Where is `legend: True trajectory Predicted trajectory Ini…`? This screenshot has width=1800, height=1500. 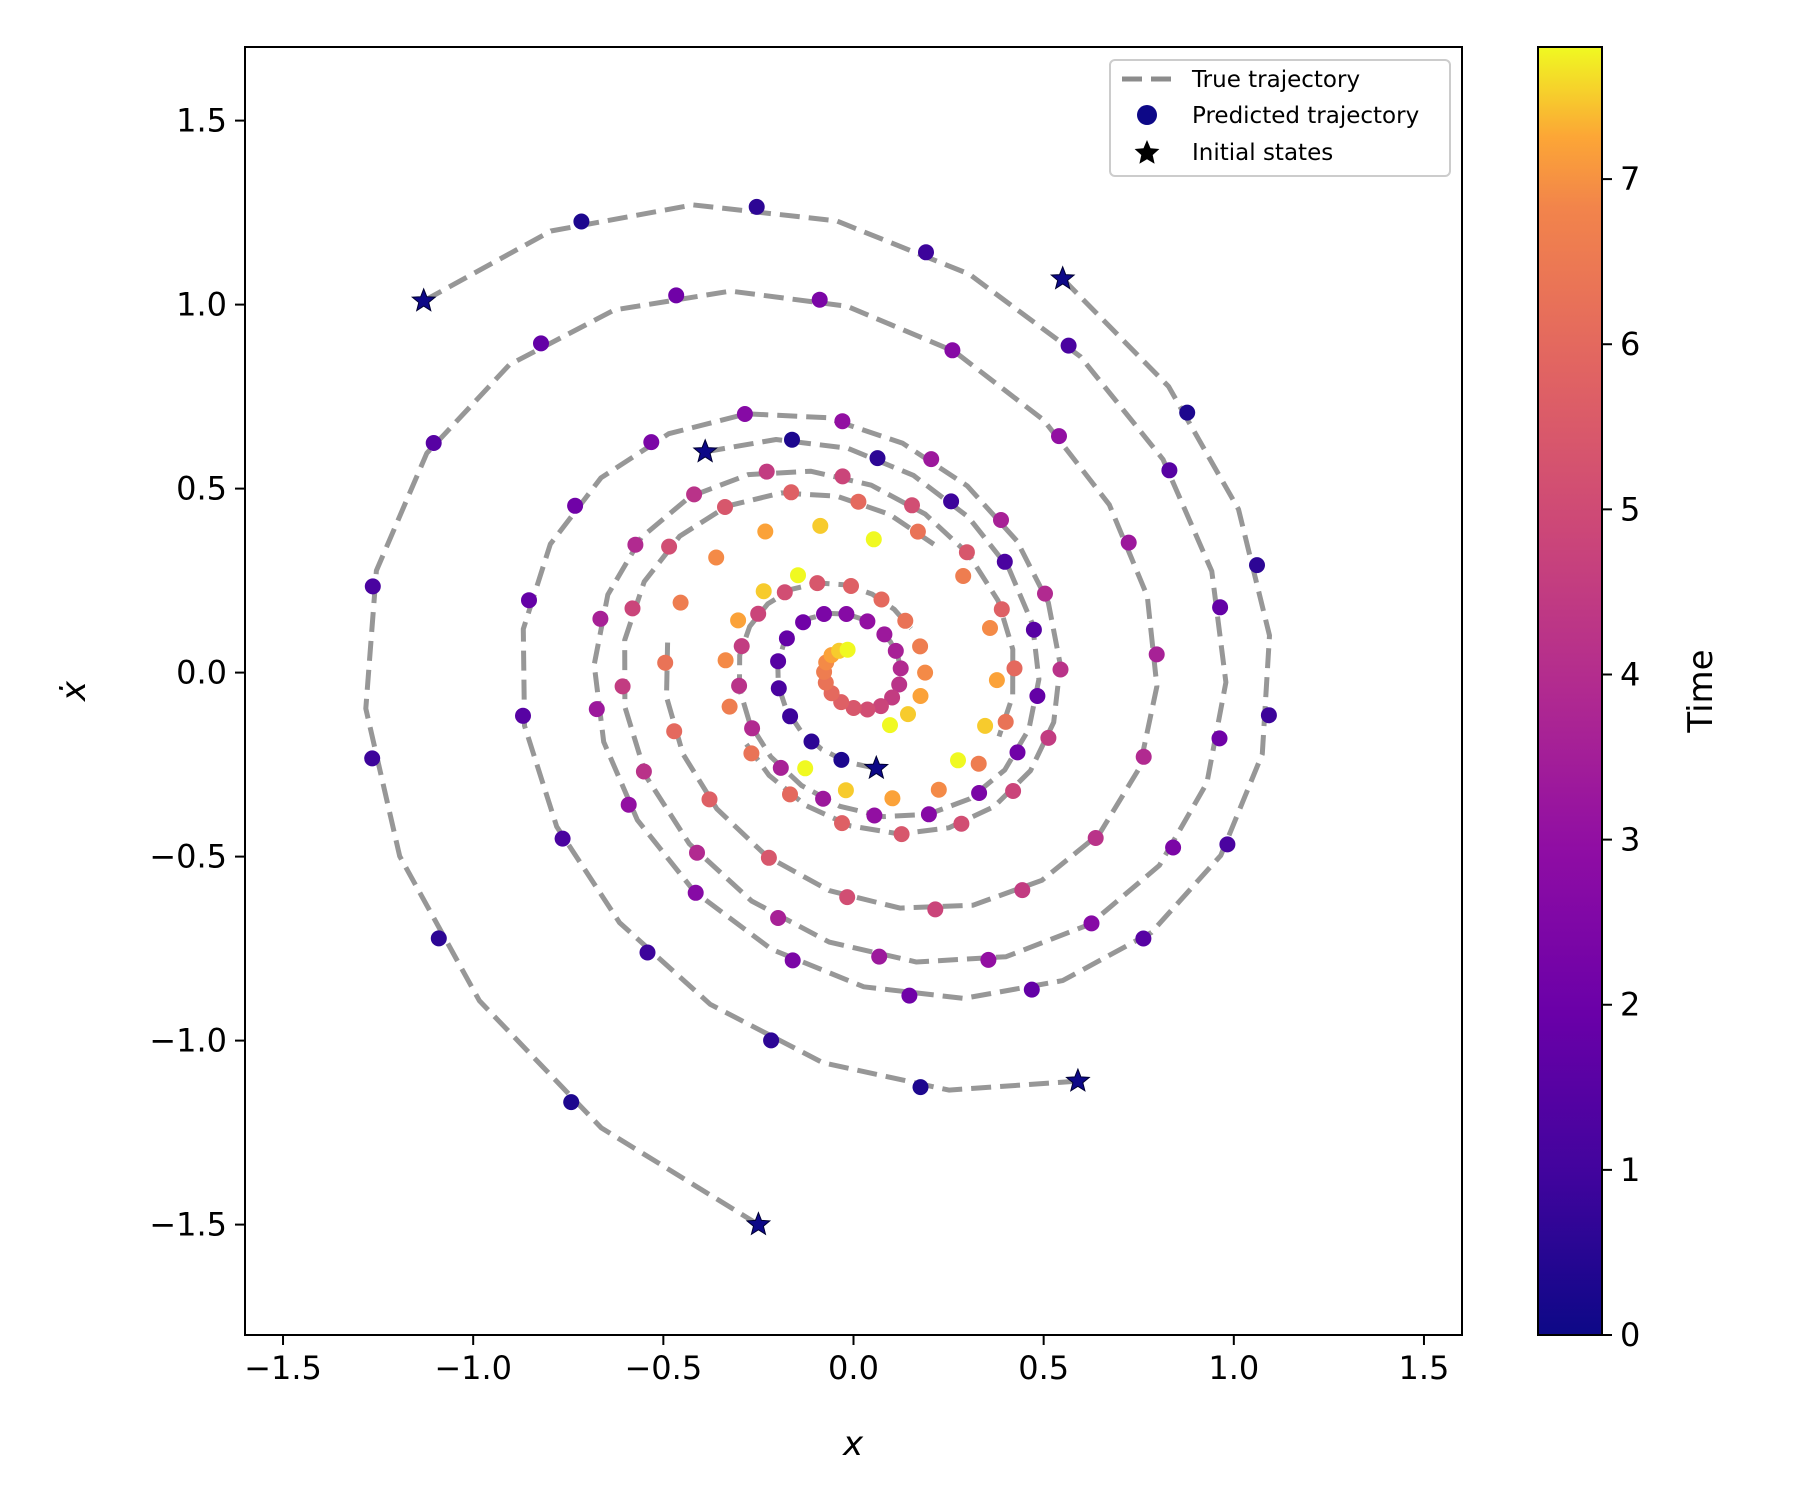 legend: True trajectory Predicted trajectory Ini… is located at coordinates (1280, 118).